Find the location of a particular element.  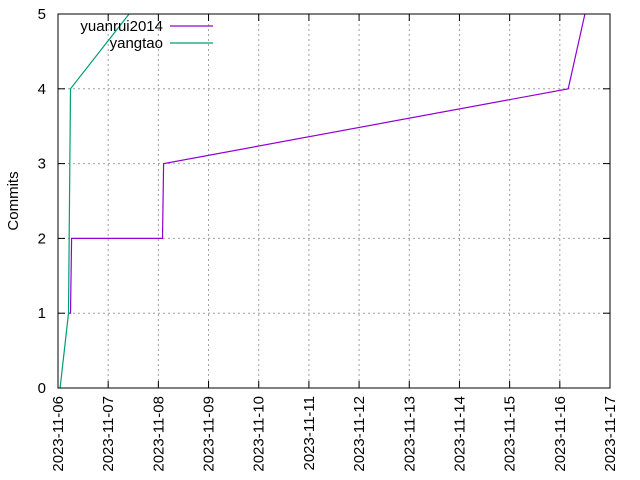

y-axis-label: Commits is located at coordinates (13, 200).